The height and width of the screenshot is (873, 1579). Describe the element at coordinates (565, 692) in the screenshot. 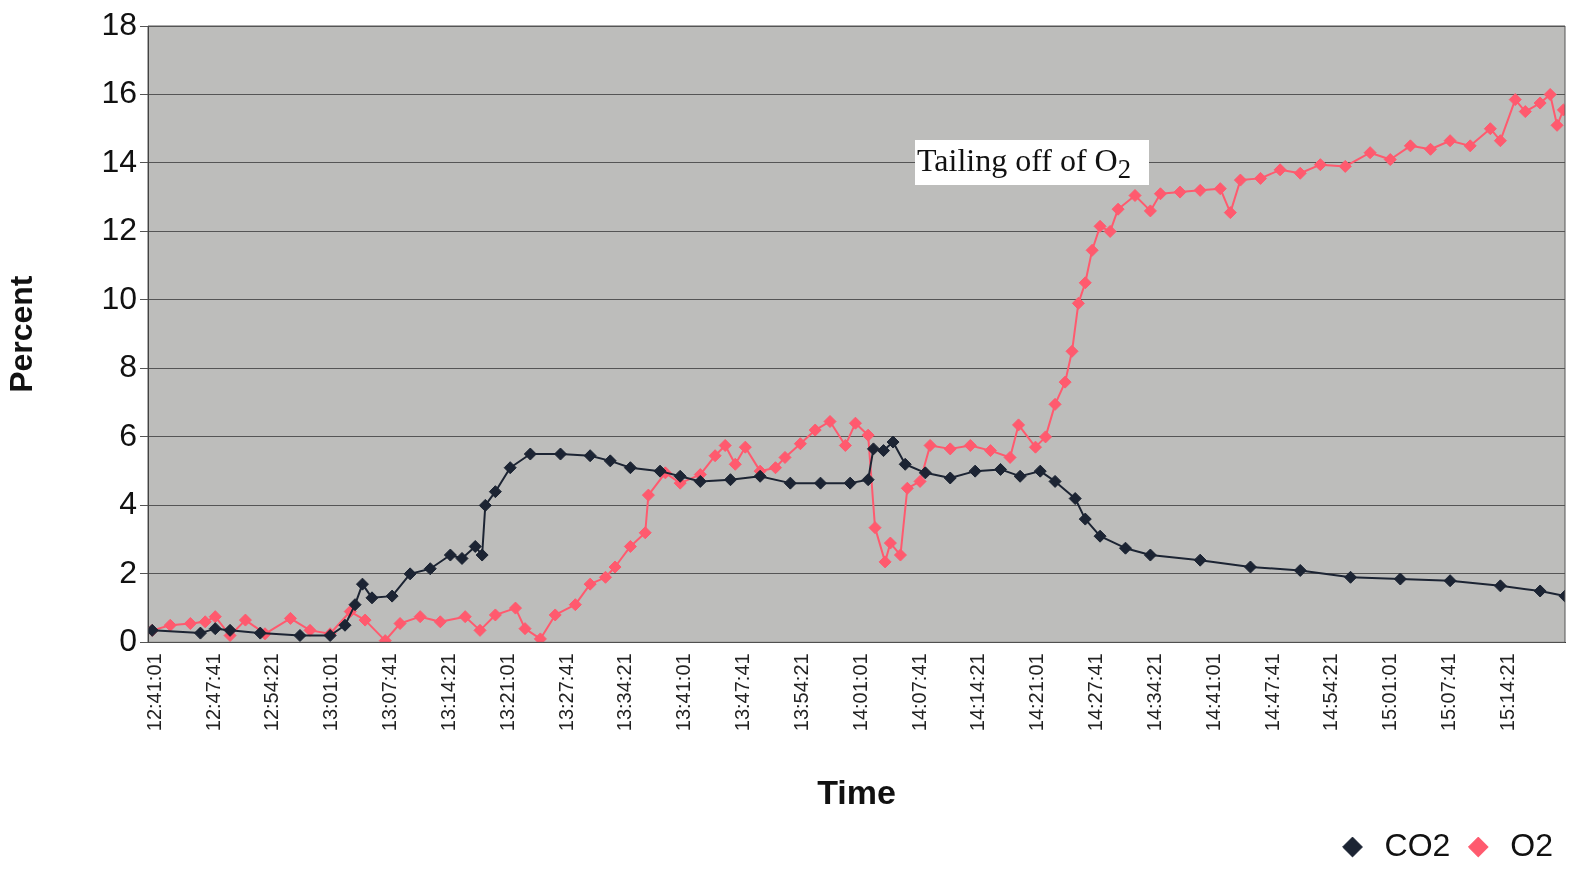

I see `x-tick-label: 13:27:41` at that location.